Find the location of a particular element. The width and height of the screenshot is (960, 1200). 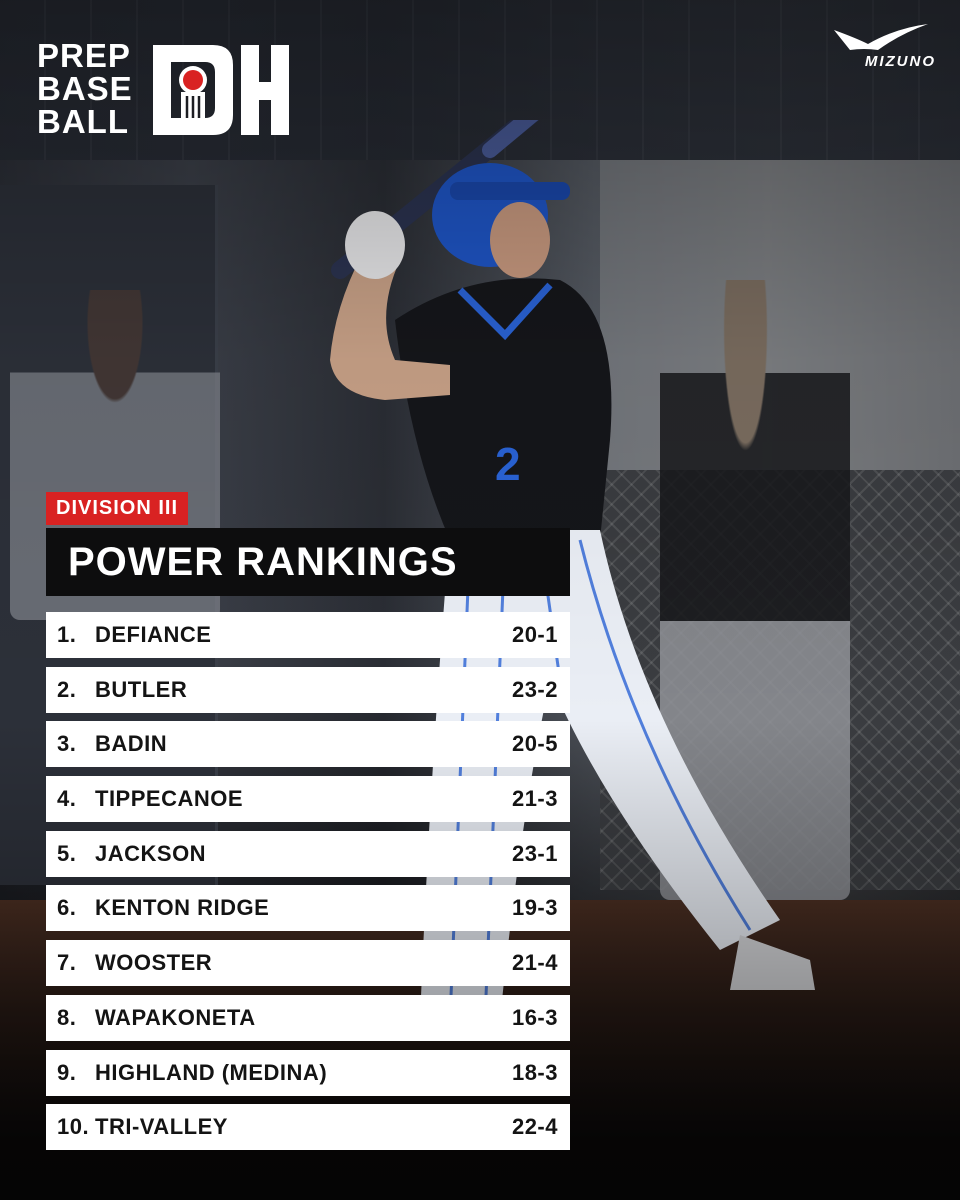

ranking-team-cell: 9. HIGHLAND (MEDINA) is located at coordinates (192, 1073).